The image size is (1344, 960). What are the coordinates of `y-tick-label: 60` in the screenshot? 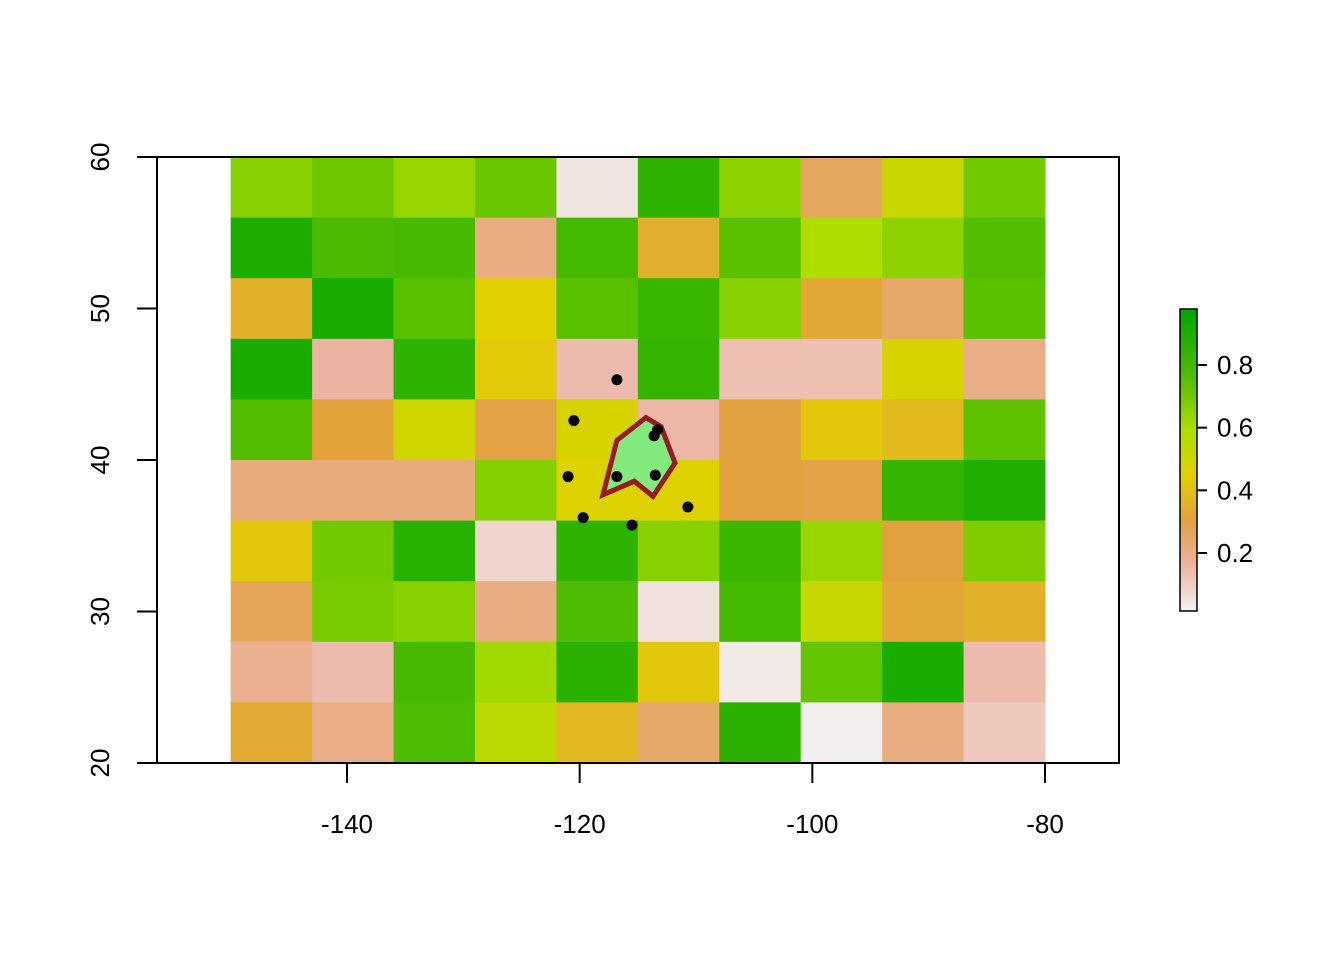 It's located at (100, 157).